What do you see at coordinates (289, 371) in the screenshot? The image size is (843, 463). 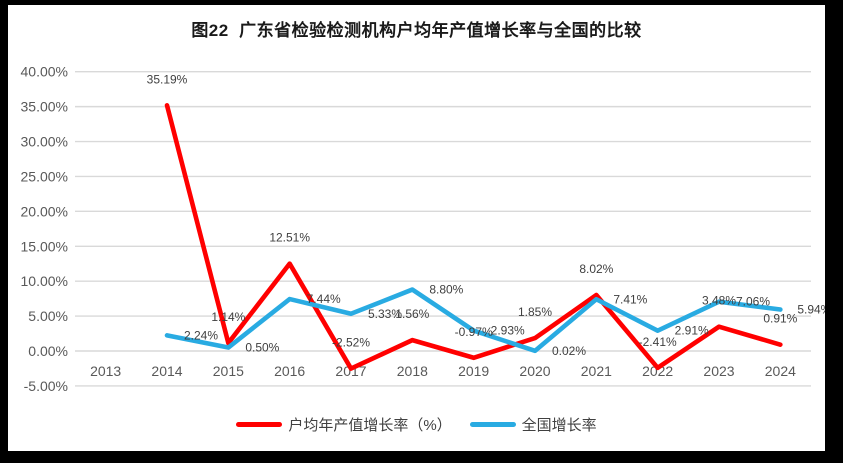 I see `x-axis-tick-label: 2016` at bounding box center [289, 371].